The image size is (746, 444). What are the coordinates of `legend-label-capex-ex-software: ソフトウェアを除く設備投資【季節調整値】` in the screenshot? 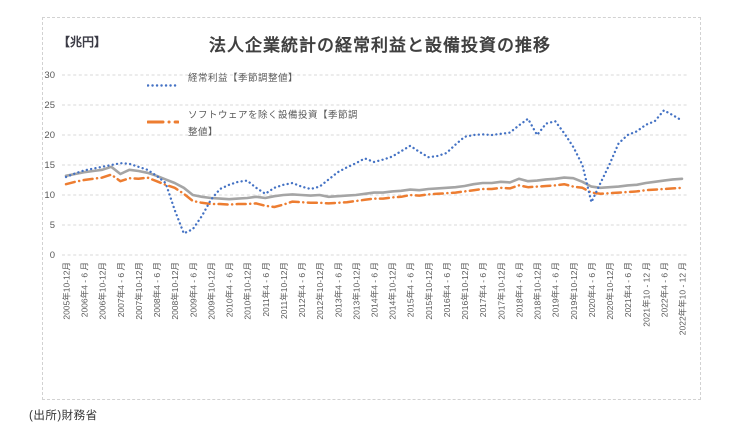 It's located at (273, 124).